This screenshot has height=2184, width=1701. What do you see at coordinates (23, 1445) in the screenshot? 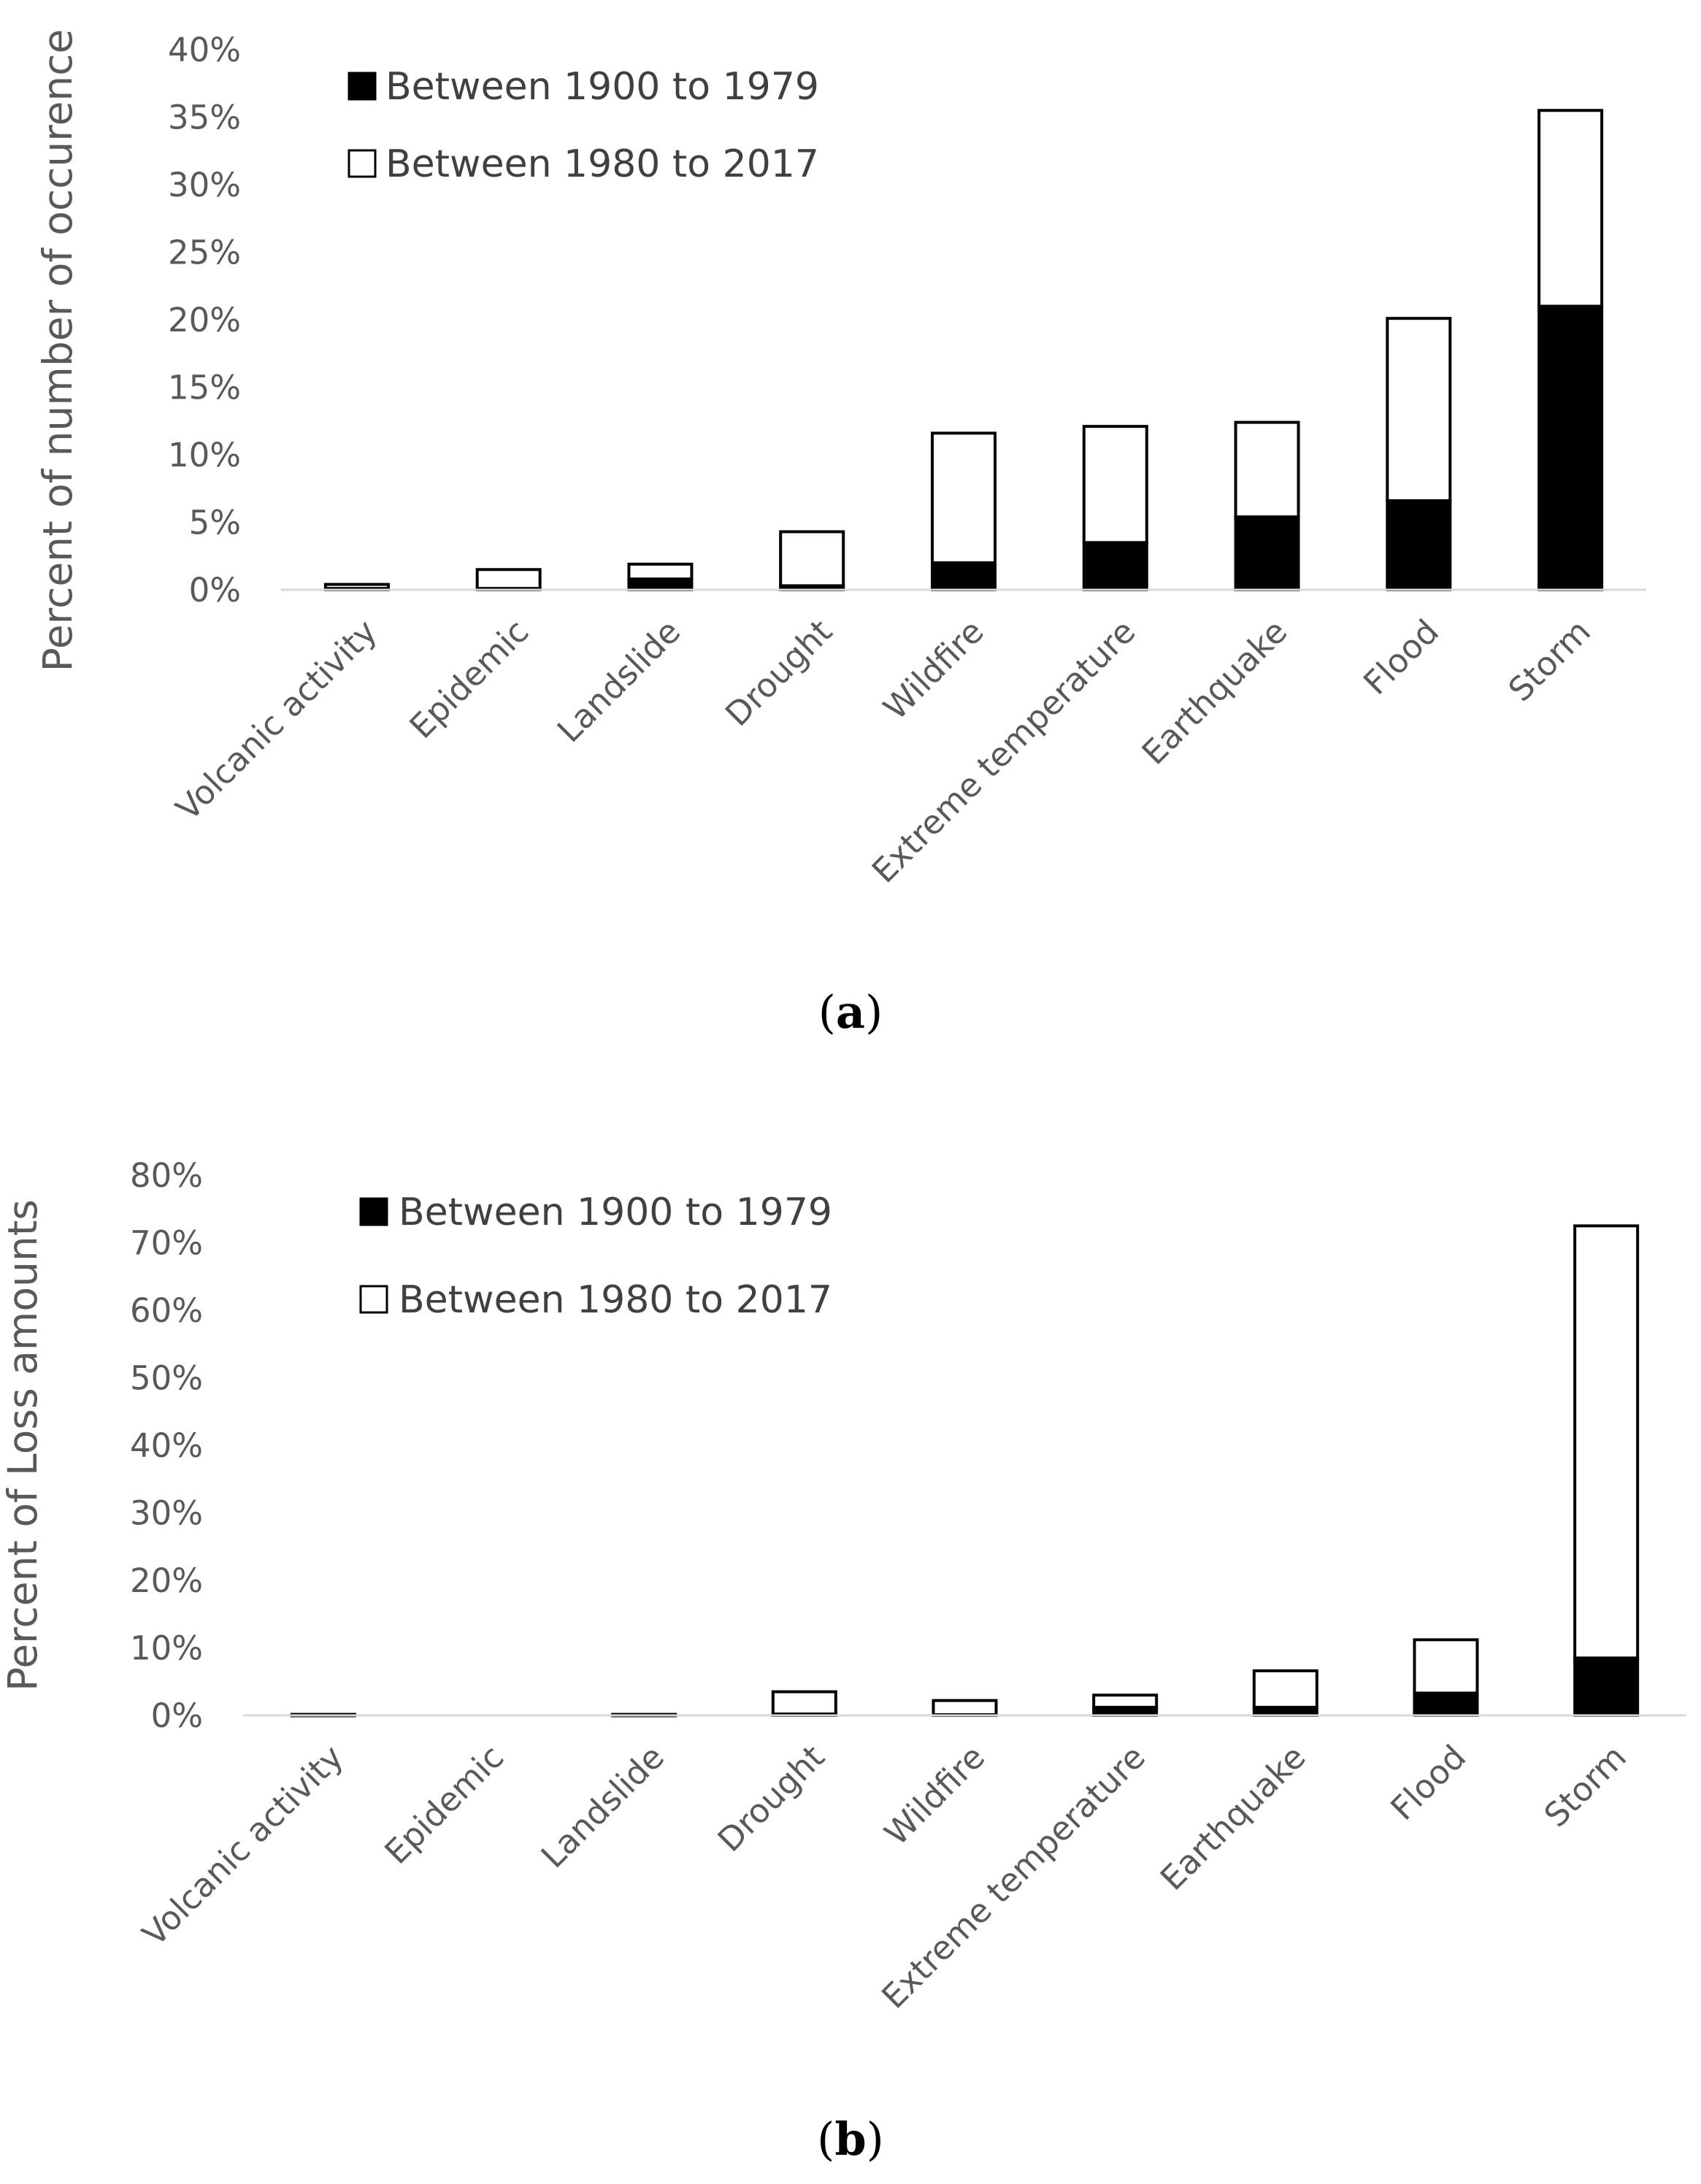
I see `y-axis-title: Percent of Loss amounts` at bounding box center [23, 1445].